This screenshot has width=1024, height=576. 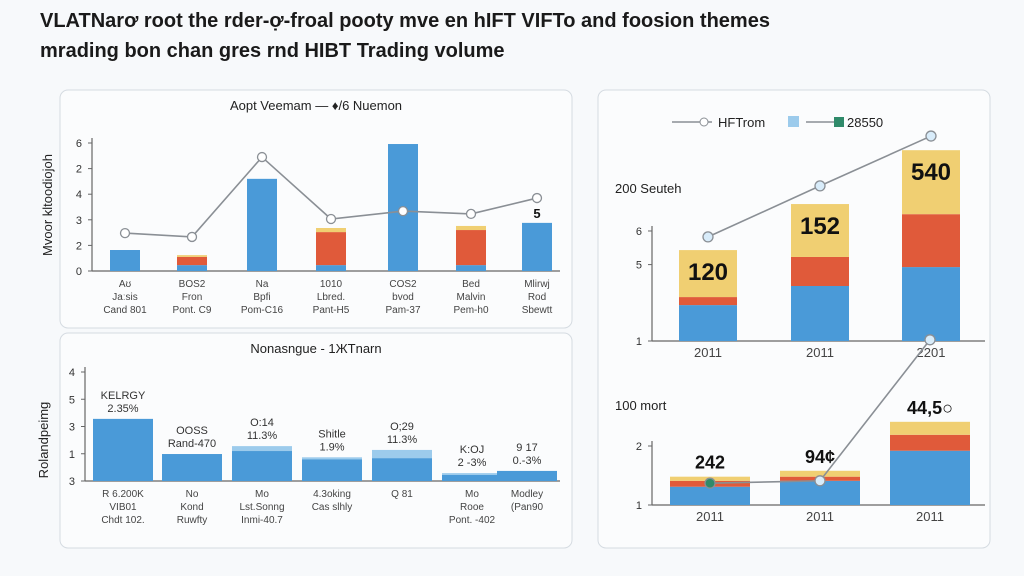 I want to click on x-tick-label: Pem-h0, so click(x=470, y=310).